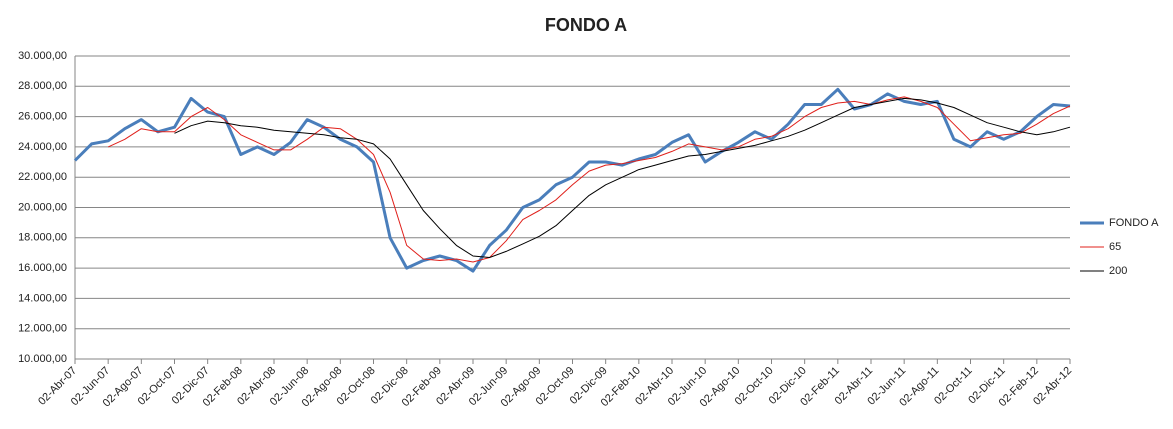 This screenshot has height=429, width=1173. Describe the element at coordinates (1134, 223) in the screenshot. I see `legend-label: FONDO A` at that location.